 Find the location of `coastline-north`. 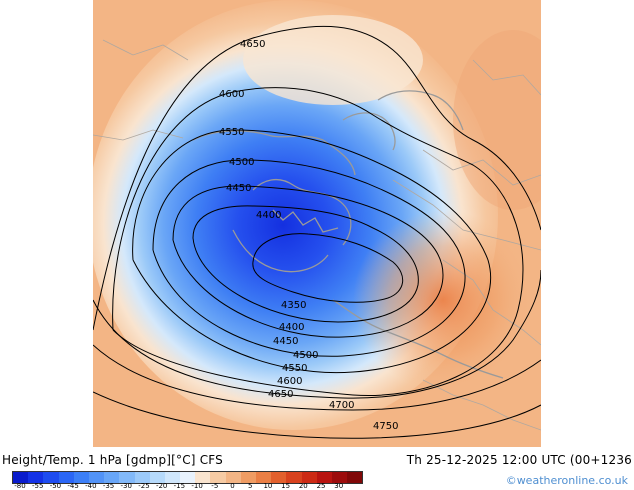

coastline-north is located at coordinates (274, 153).